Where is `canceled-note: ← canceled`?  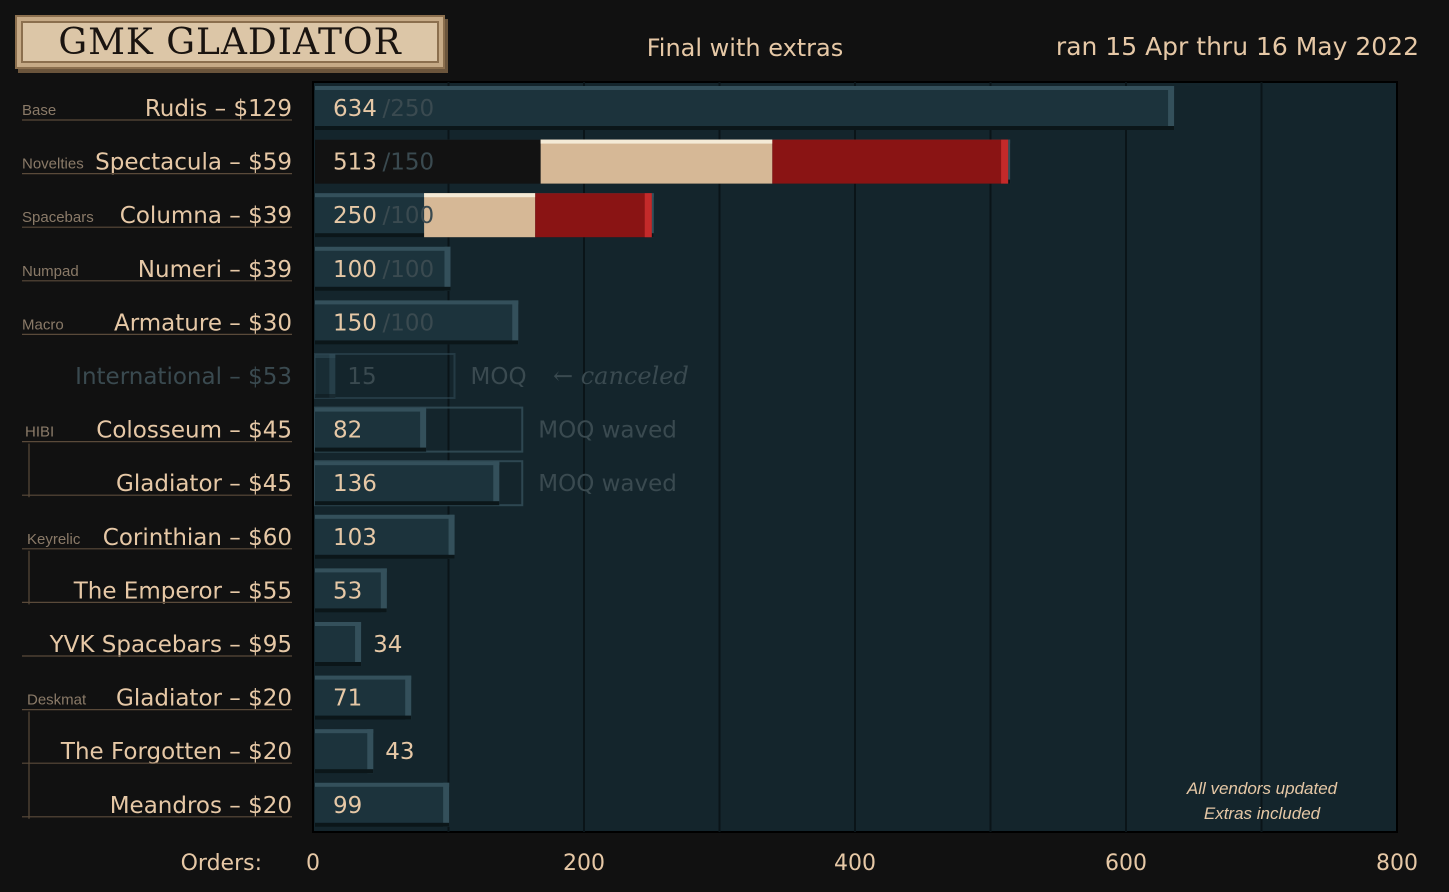
canceled-note: ← canceled is located at coordinates (621, 376).